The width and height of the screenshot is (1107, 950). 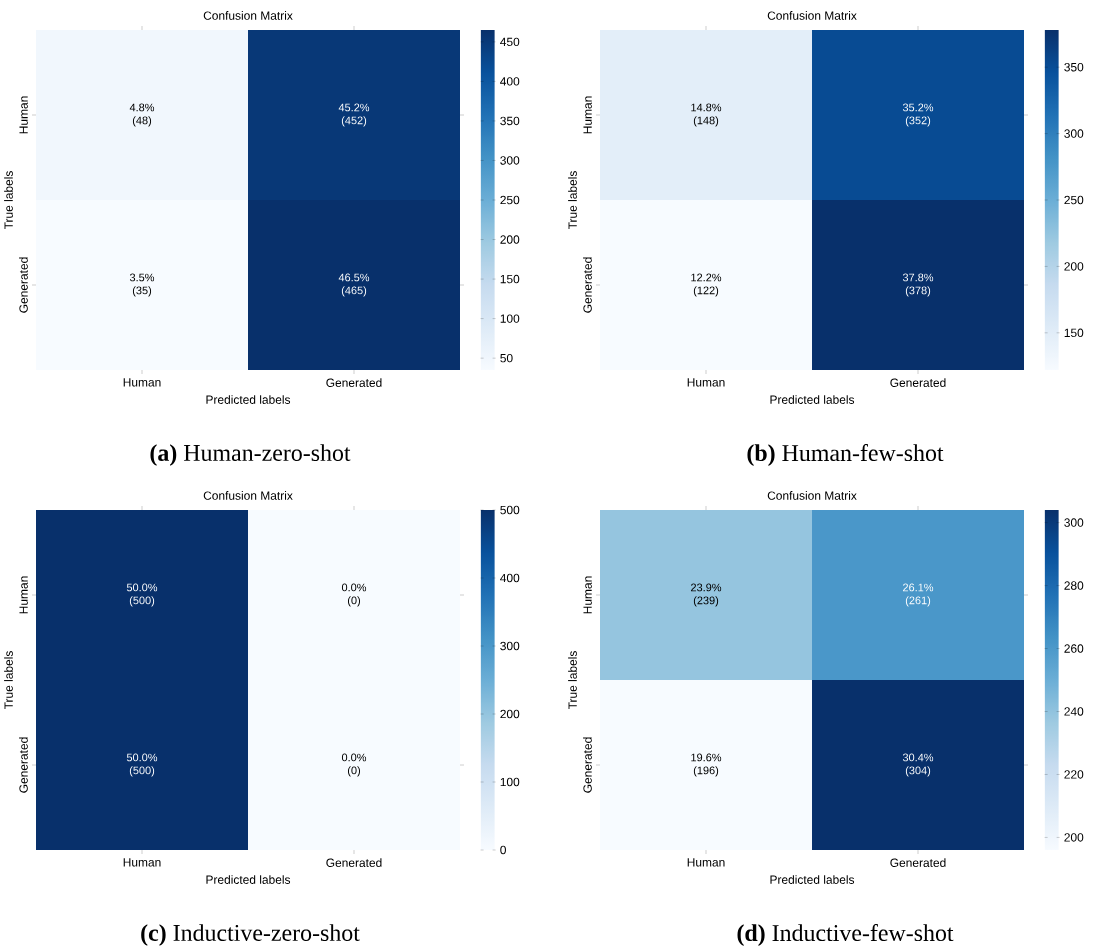 What do you see at coordinates (845, 935) in the screenshot?
I see `text: (d) Inductive-few-shot` at bounding box center [845, 935].